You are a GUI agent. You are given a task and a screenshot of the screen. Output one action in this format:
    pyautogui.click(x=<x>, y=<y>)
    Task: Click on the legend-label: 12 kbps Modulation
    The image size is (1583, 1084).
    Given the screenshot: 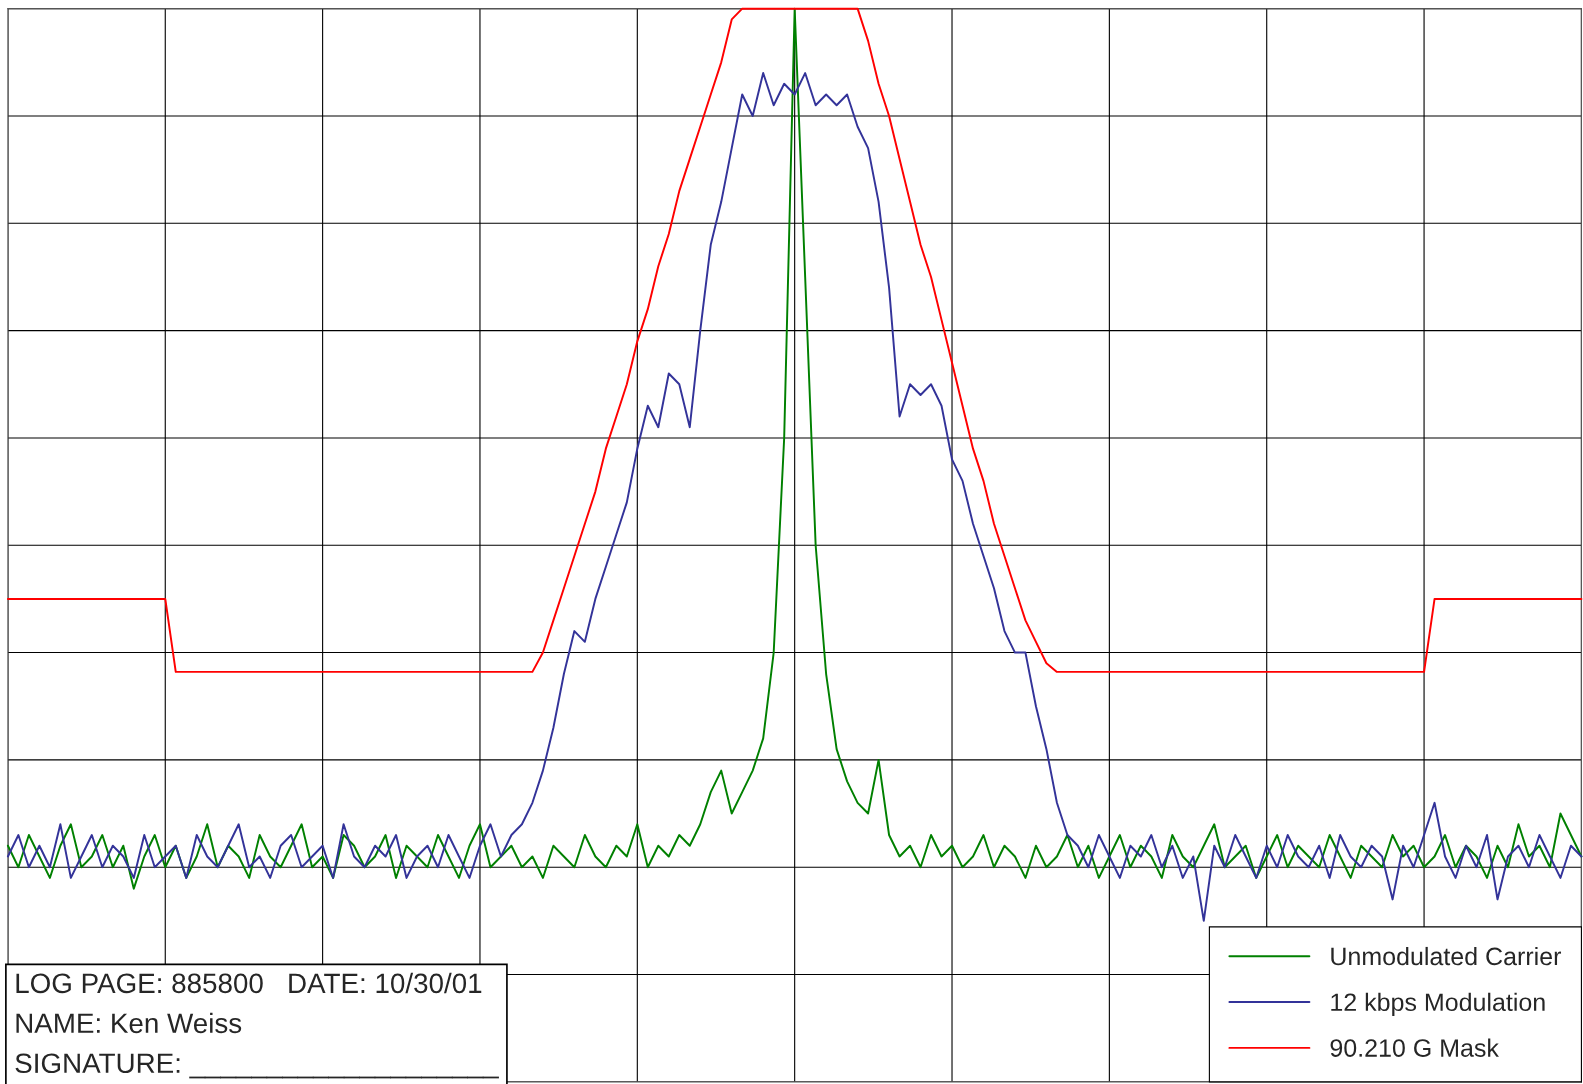 What is the action you would take?
    pyautogui.click(x=1438, y=1004)
    